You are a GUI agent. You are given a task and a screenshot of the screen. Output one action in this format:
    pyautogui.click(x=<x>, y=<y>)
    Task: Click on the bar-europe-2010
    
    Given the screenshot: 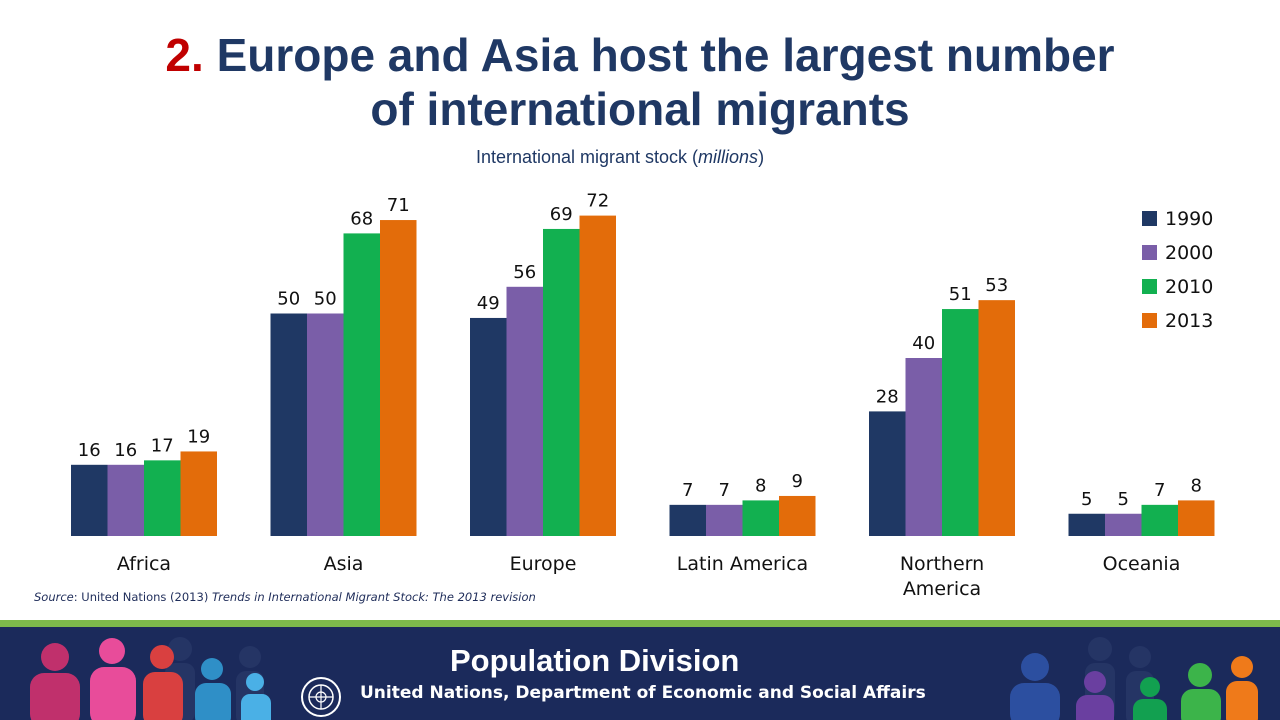 What is the action you would take?
    pyautogui.click(x=561, y=382)
    